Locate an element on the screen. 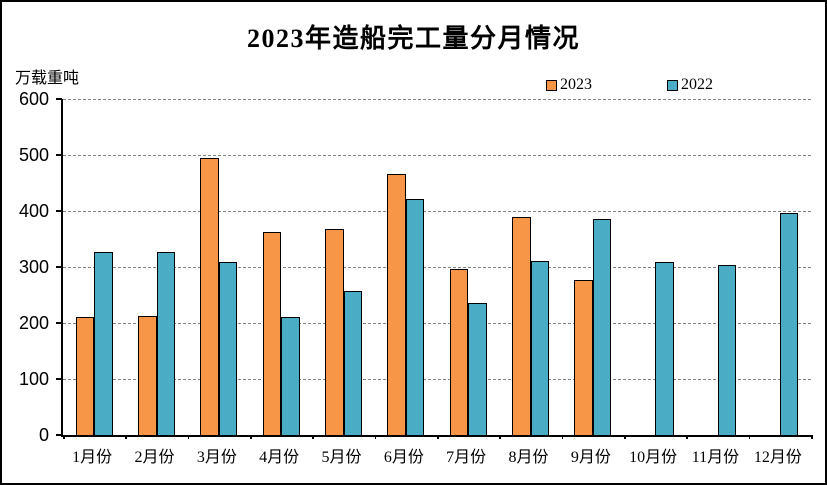 The height and width of the screenshot is (485, 827). bar-2022-8月份 is located at coordinates (539, 348).